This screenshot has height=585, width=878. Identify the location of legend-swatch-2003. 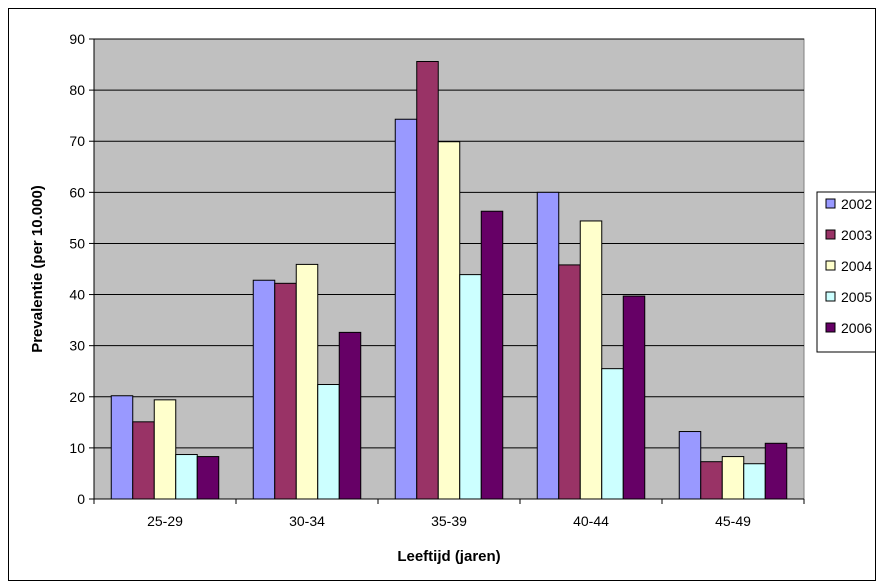
(830, 234).